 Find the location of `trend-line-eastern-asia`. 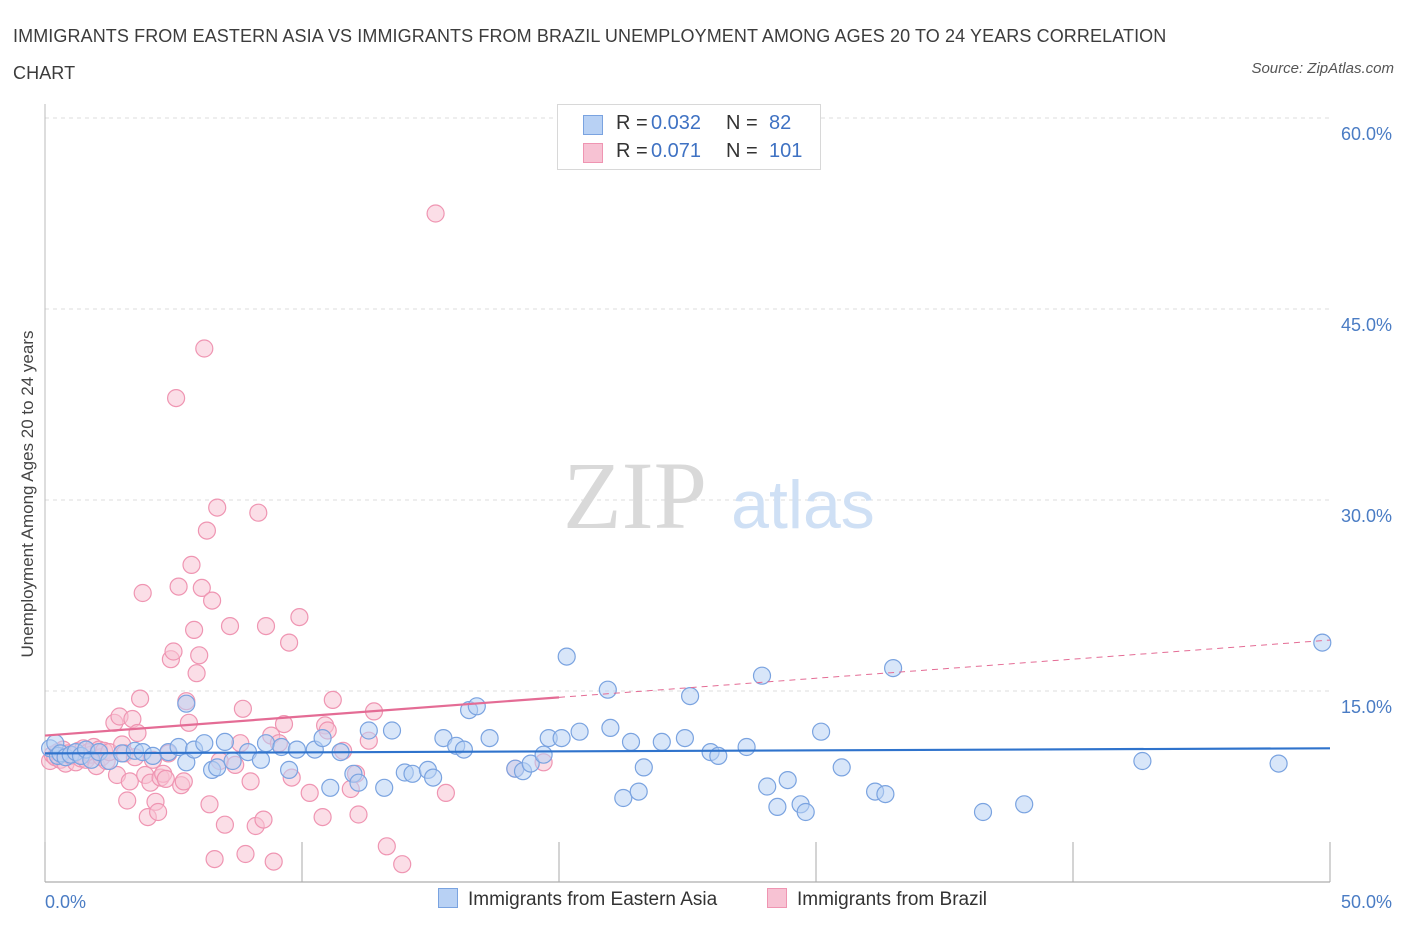

trend-line-eastern-asia is located at coordinates (687, 751).